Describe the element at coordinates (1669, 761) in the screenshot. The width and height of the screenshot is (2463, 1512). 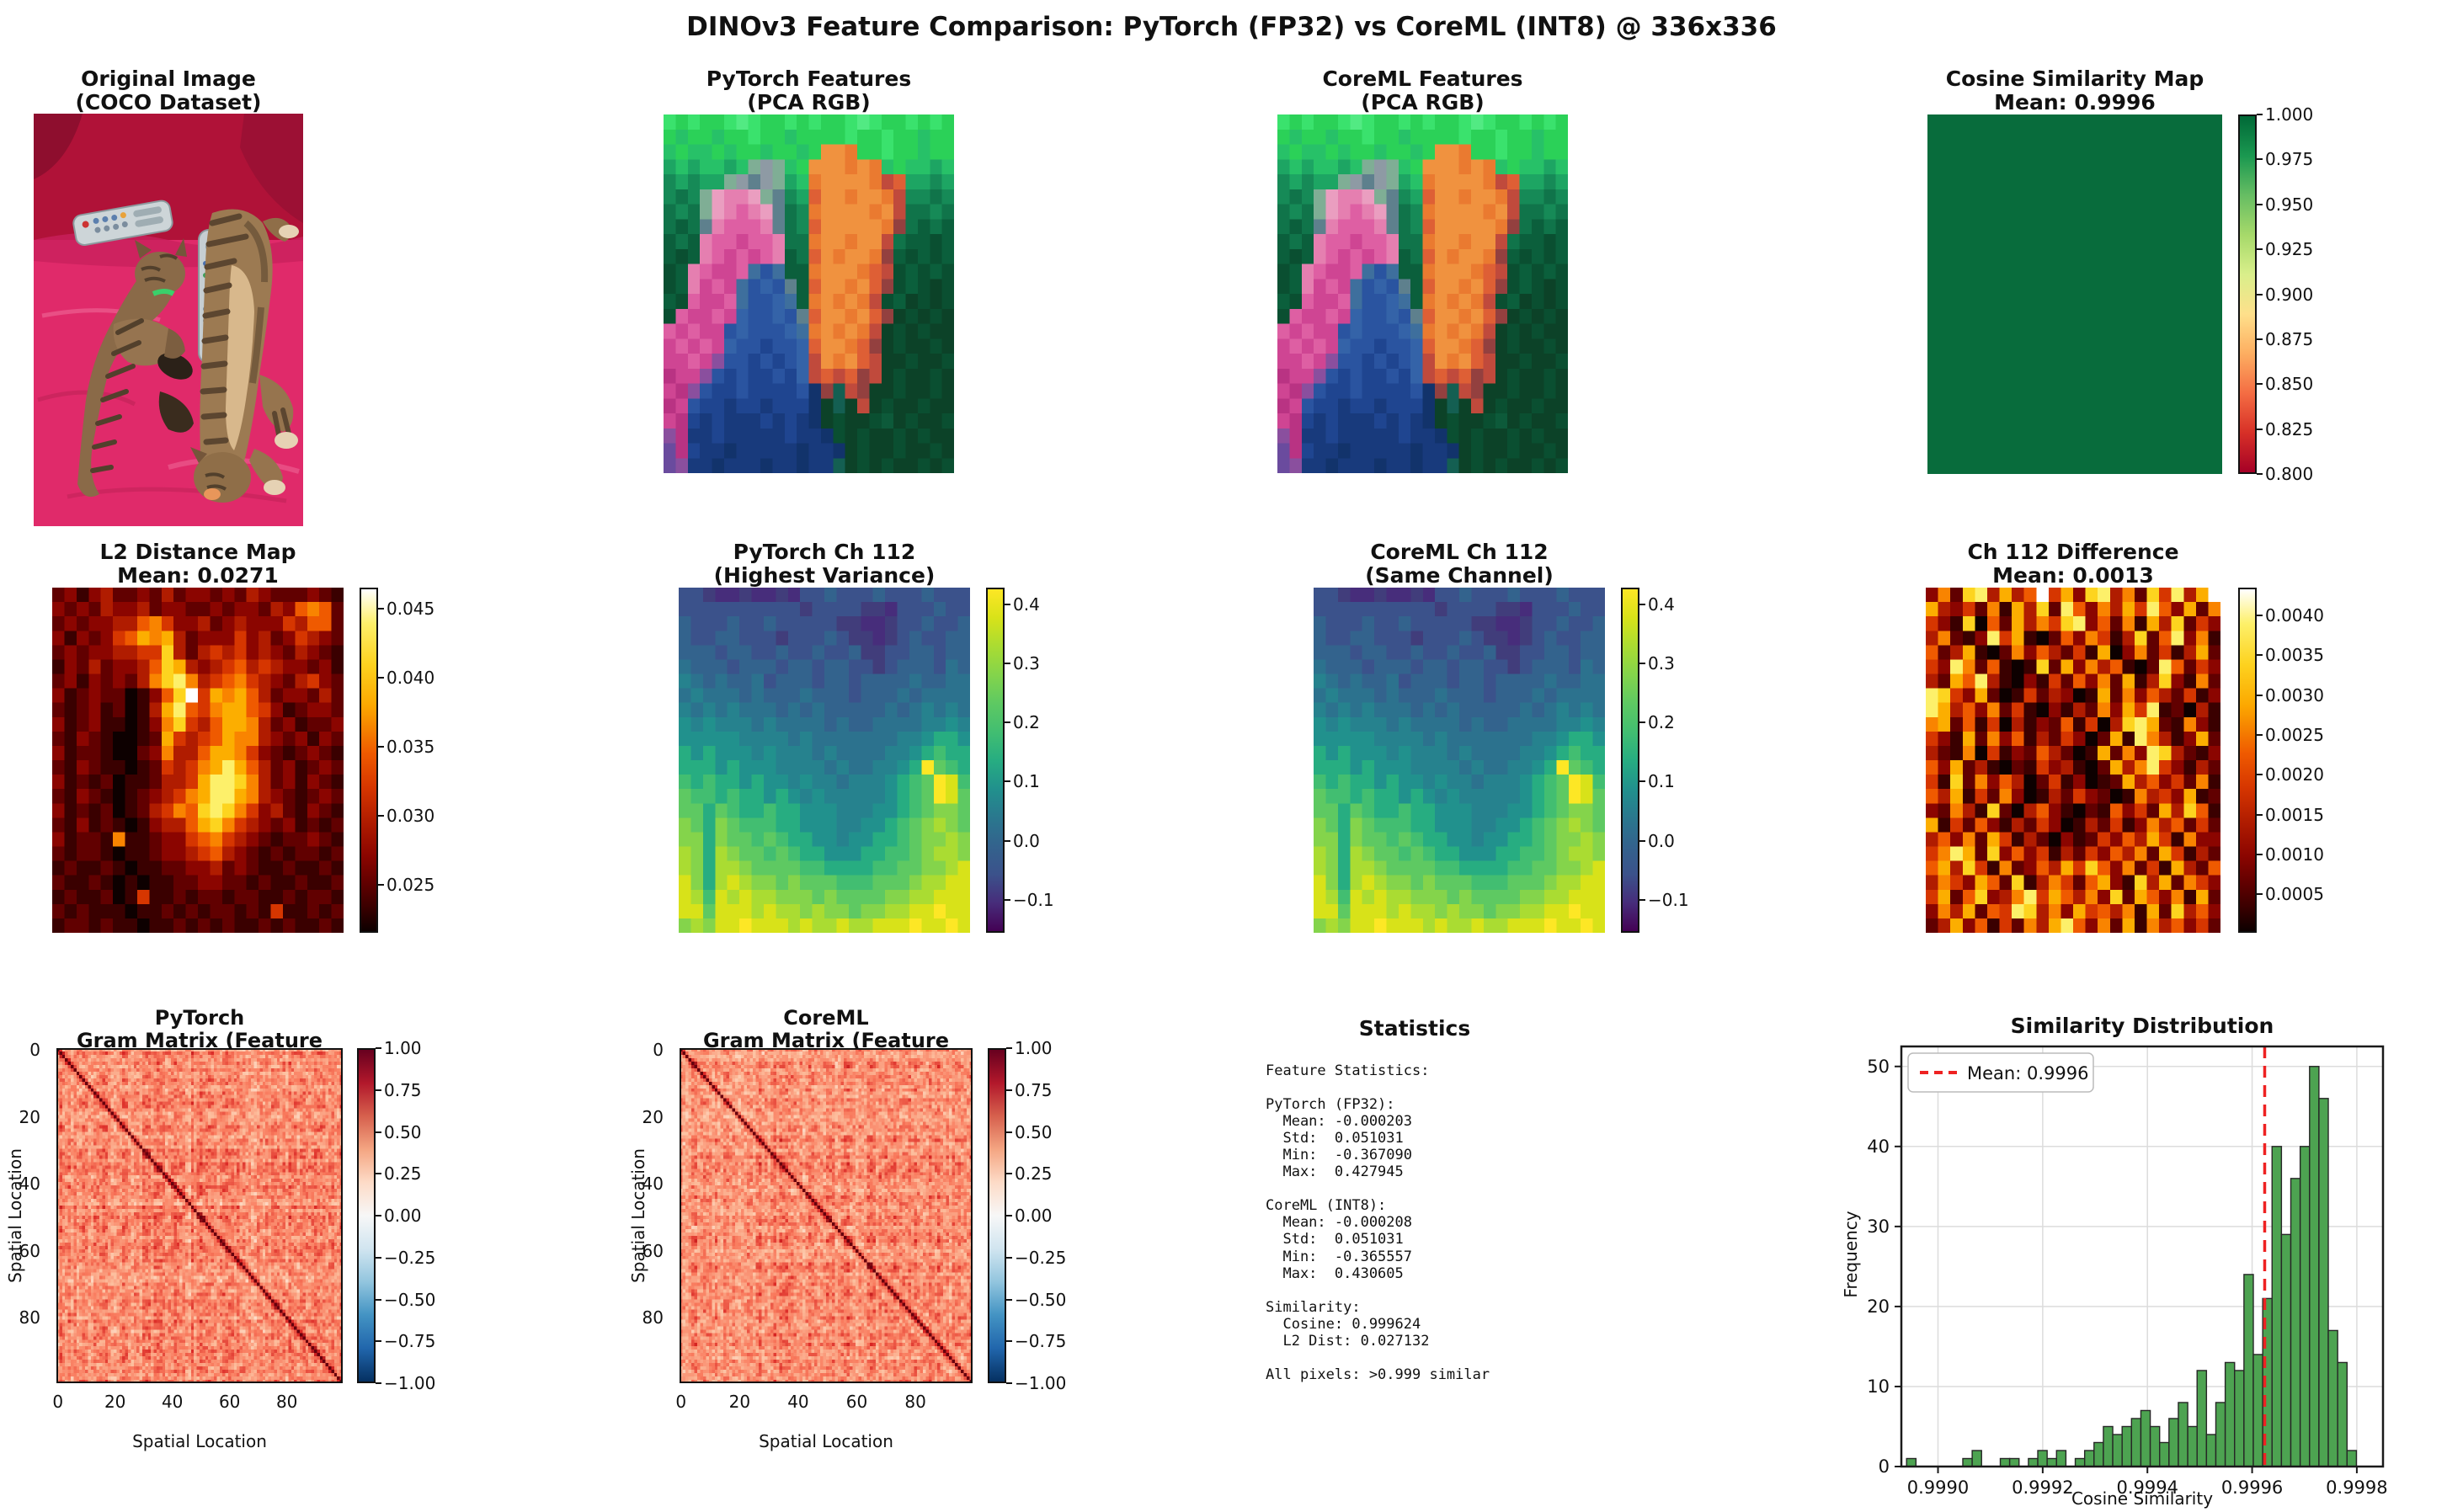
I see `cm-ch112-colorbar-ticks: 0.4 0.3 0.2 0.1 0.0 −0.1` at that location.